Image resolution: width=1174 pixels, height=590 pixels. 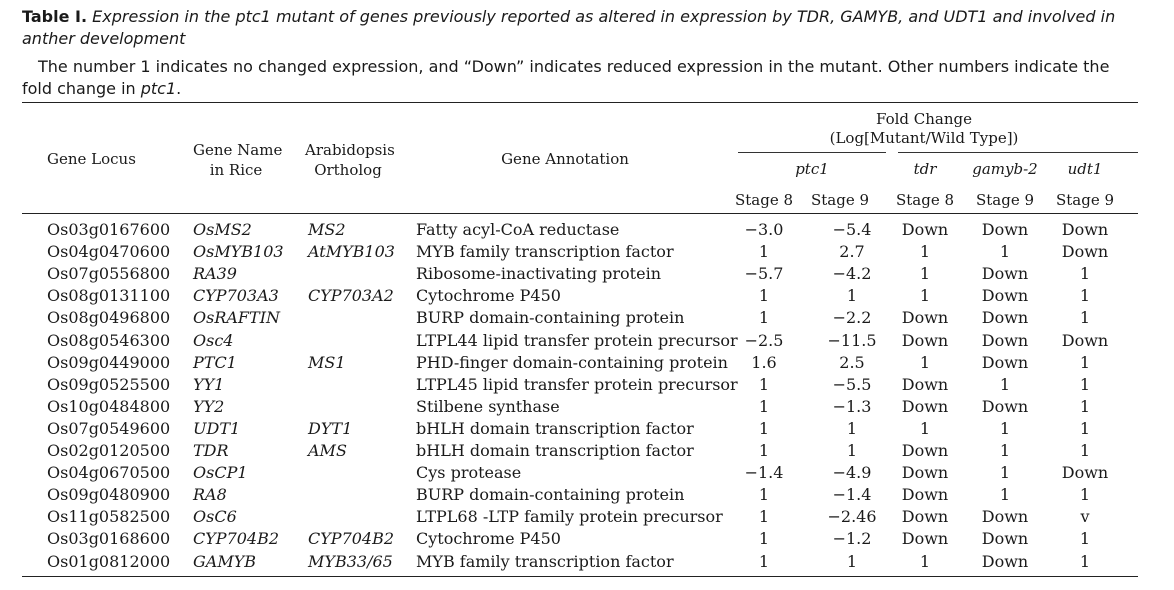 I want to click on cell-gene-name: RA8, so click(x=210, y=495).